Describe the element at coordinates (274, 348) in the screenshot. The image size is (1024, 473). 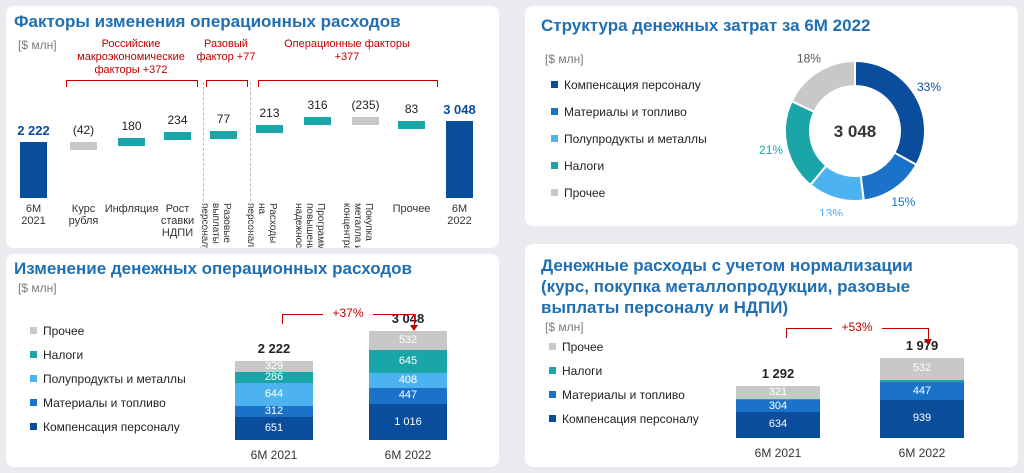
I see `stack-total: 2 222` at that location.